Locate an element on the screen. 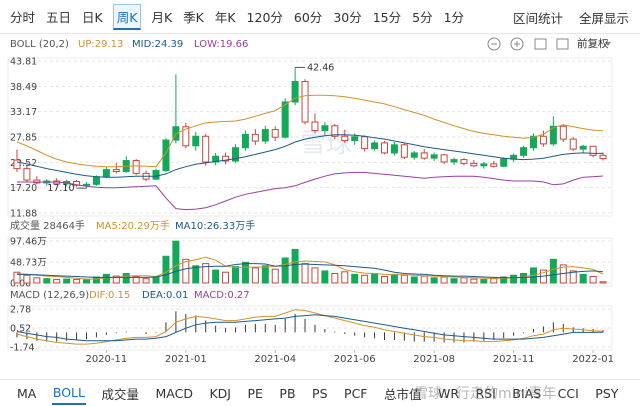  macd-dif is located at coordinates (310, 327).